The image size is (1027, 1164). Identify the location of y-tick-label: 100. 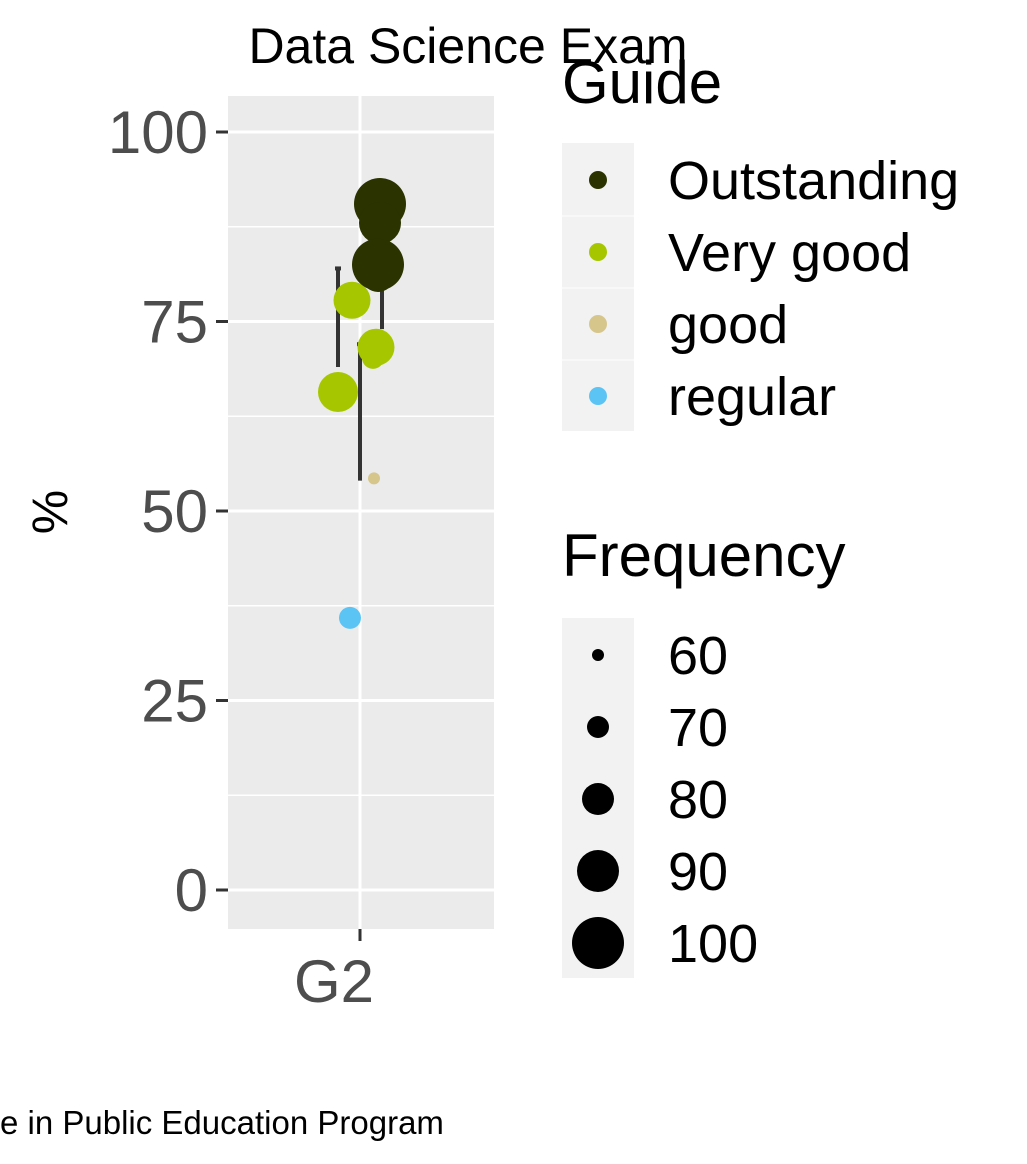
(158, 132).